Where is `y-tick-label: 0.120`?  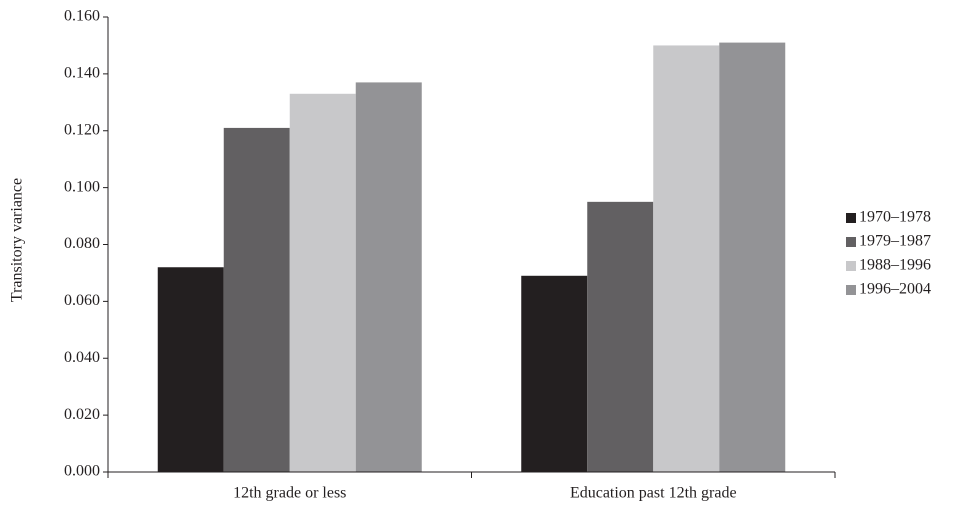 y-tick-label: 0.120 is located at coordinates (82, 129).